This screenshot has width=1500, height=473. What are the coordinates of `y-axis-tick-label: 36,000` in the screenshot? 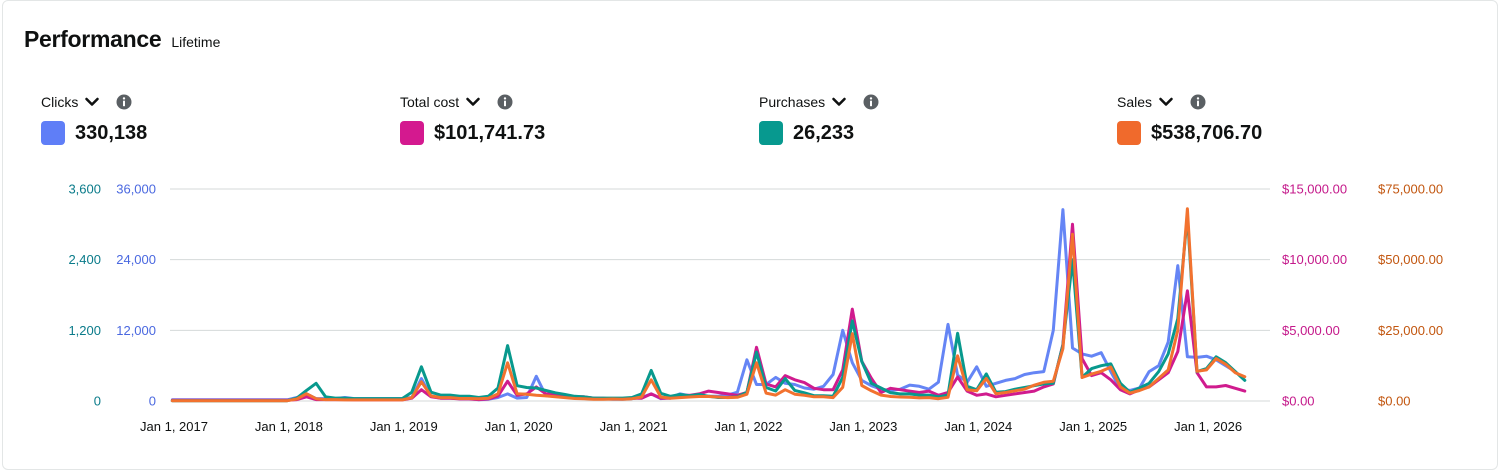 It's located at (136, 189).